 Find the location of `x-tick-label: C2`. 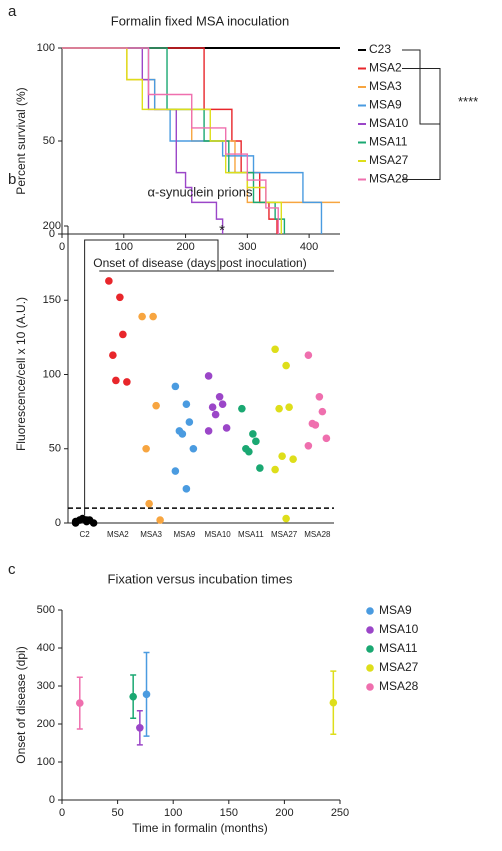

x-tick-label: C2 is located at coordinates (85, 534).